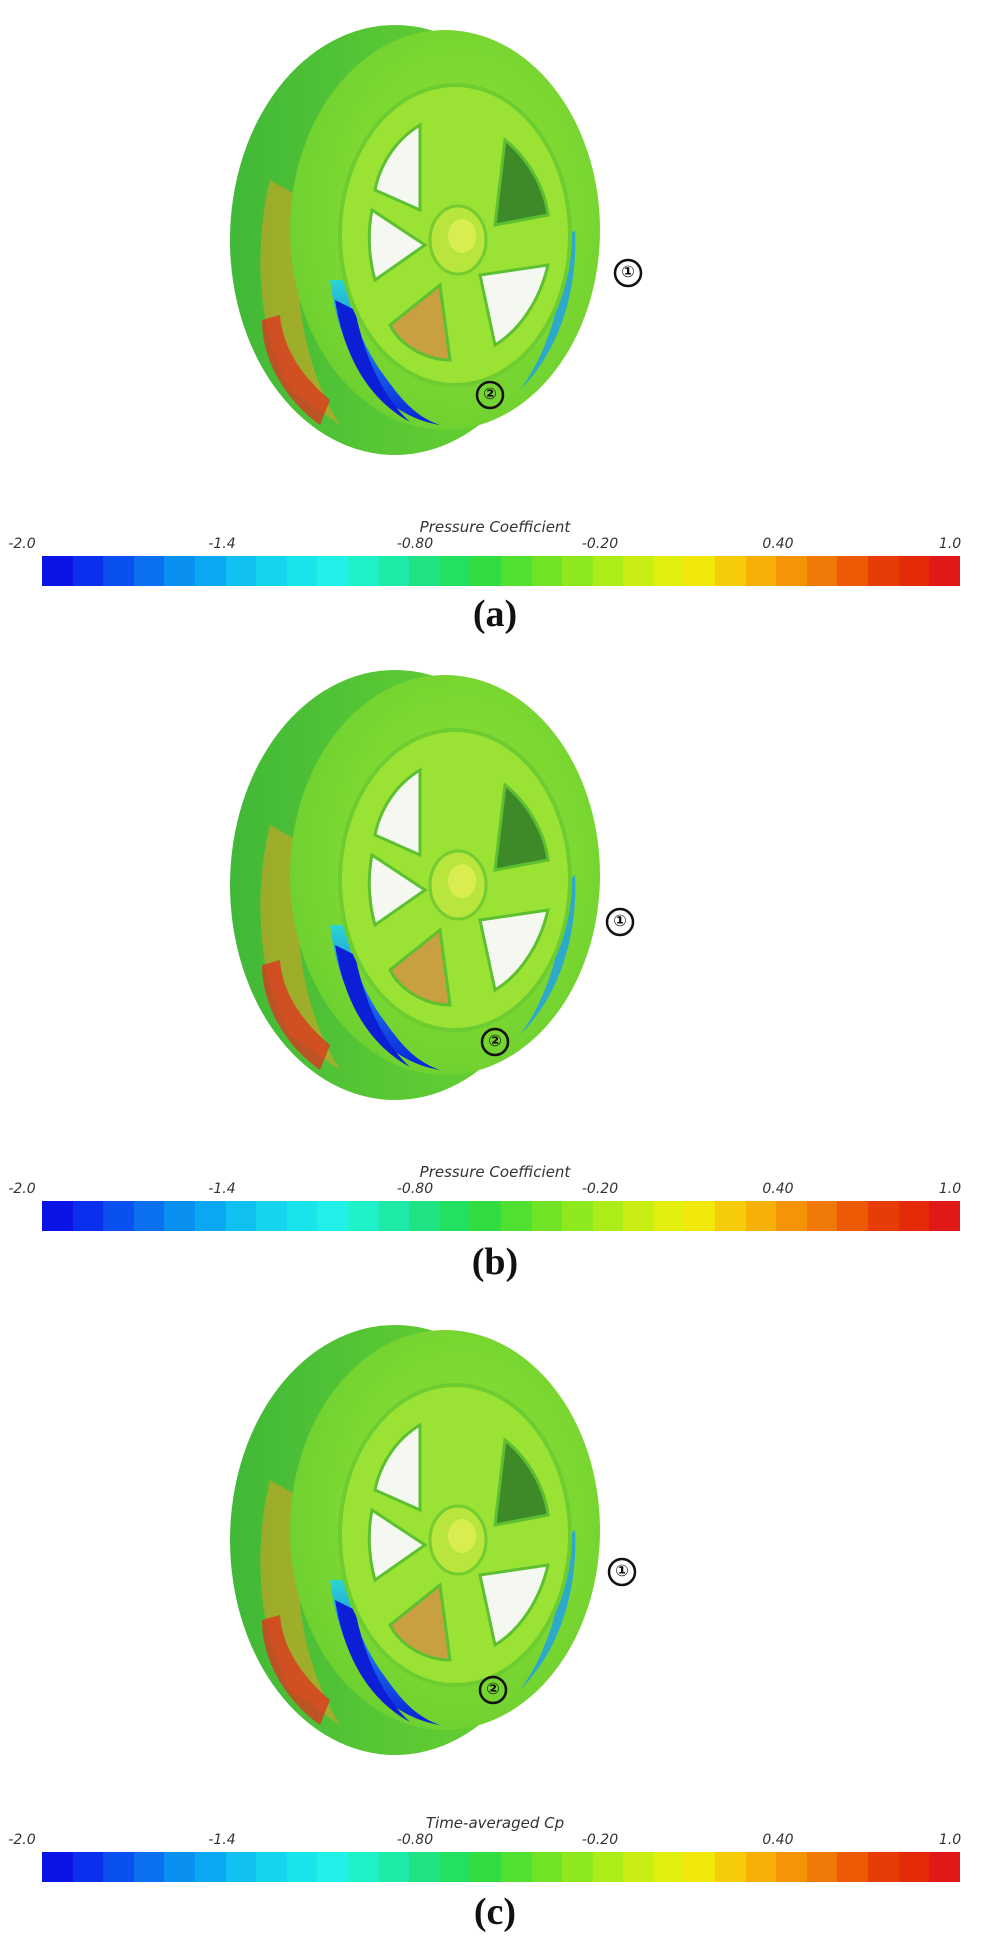 The image size is (990, 1943). What do you see at coordinates (415, 1189) in the screenshot?
I see `colorbar-tick: -0.80` at bounding box center [415, 1189].